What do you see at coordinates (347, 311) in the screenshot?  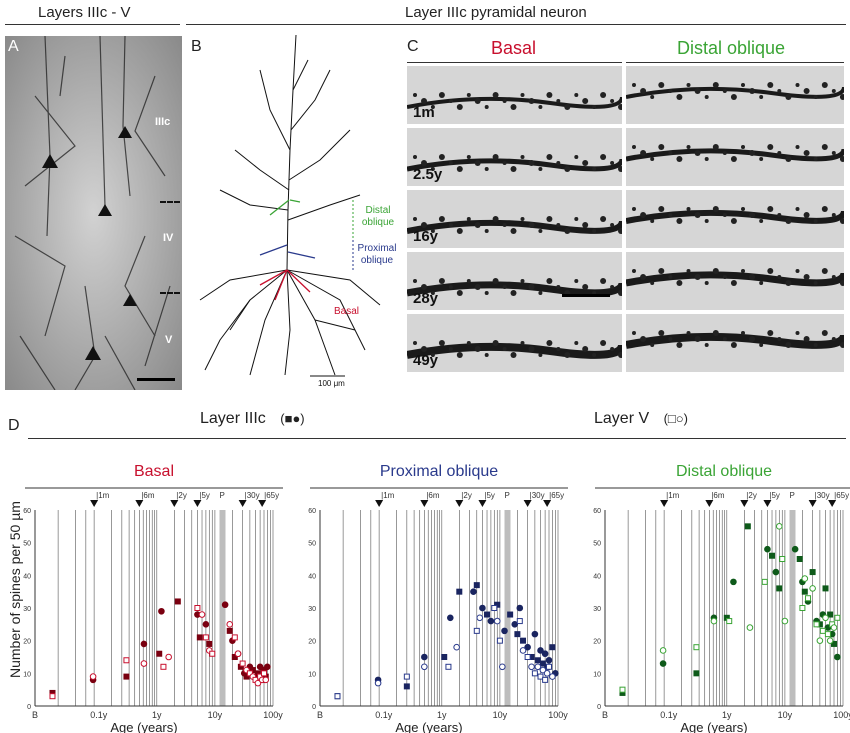 I see `basal-label: Basal` at bounding box center [347, 311].